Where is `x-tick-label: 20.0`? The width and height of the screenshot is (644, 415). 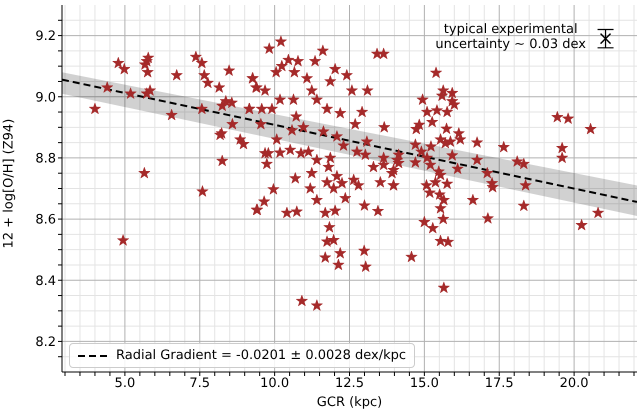
x-tick-label: 20.0 is located at coordinates (574, 384).